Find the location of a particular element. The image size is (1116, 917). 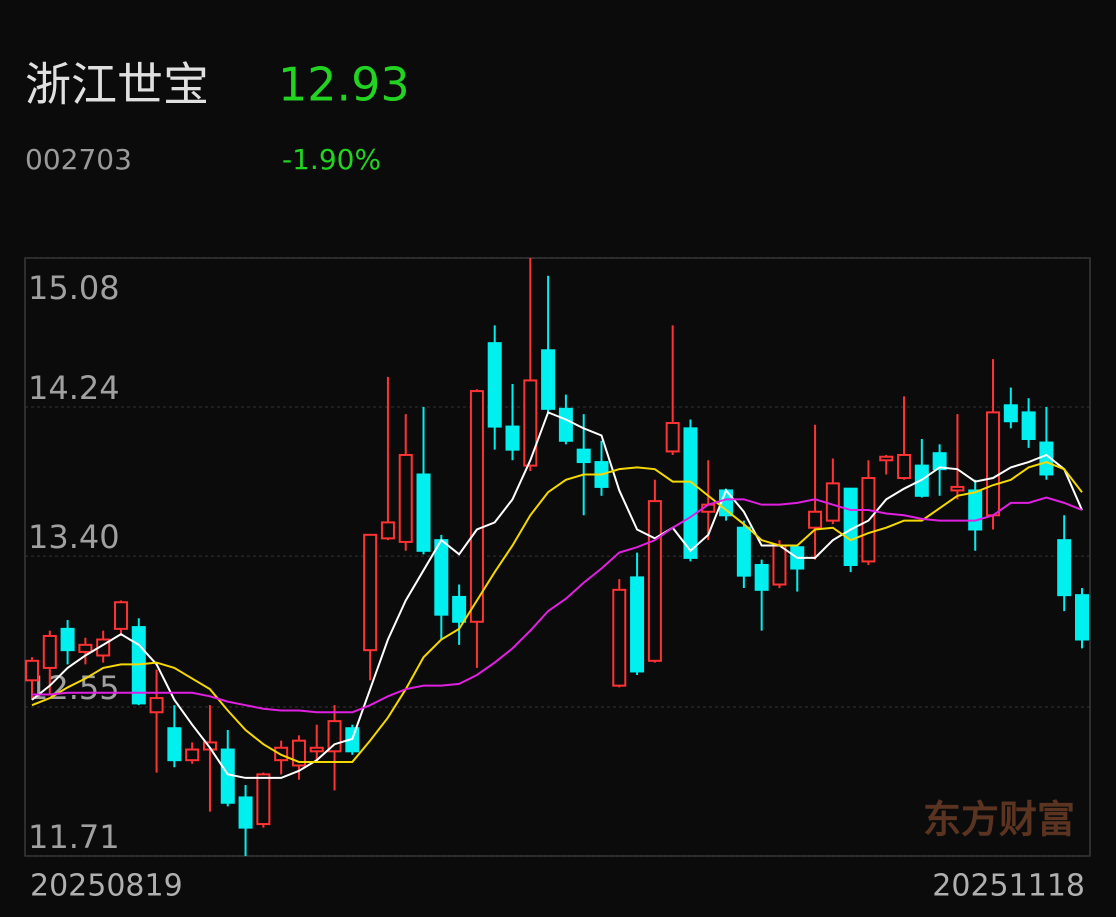

stock-price: 12.93 is located at coordinates (344, 85).